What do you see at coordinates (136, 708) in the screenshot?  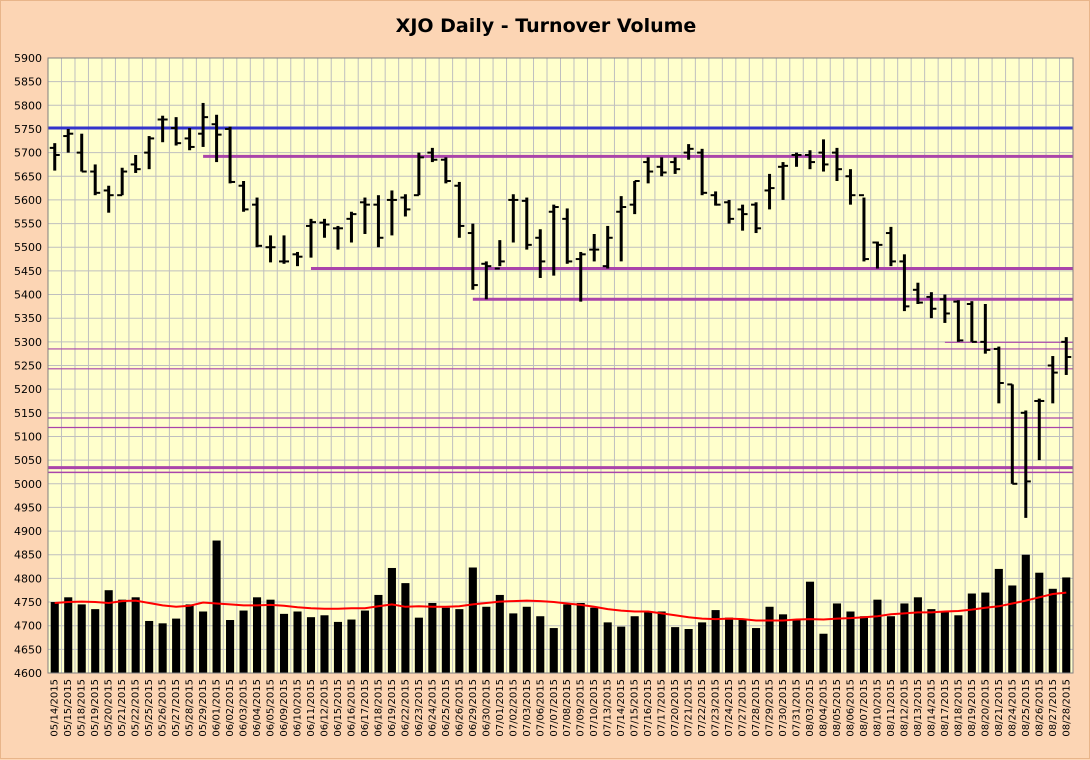 I see `x-tick-label: 05/22/2015` at bounding box center [136, 708].